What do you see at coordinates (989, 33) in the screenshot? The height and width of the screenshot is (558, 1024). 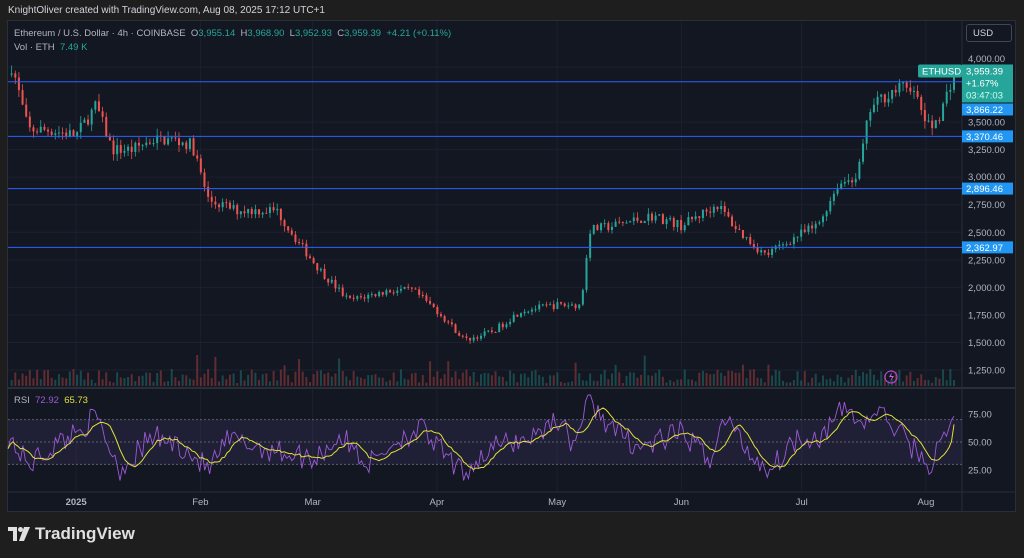 I see `currency-button: USD` at bounding box center [989, 33].